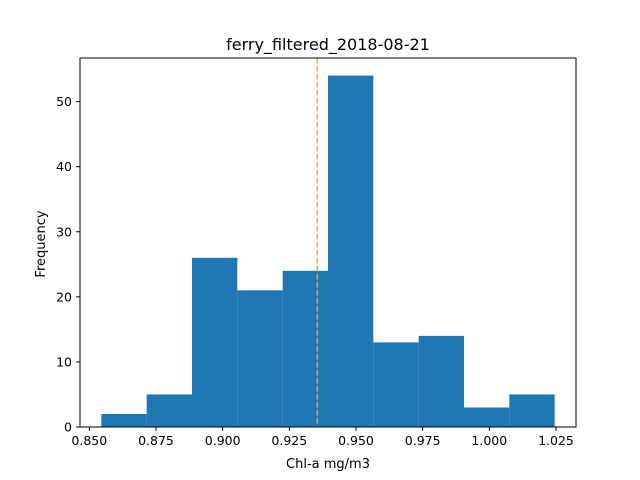 The height and width of the screenshot is (480, 640). What do you see at coordinates (489, 440) in the screenshot?
I see `x-tick-label-7: 1.000` at bounding box center [489, 440].